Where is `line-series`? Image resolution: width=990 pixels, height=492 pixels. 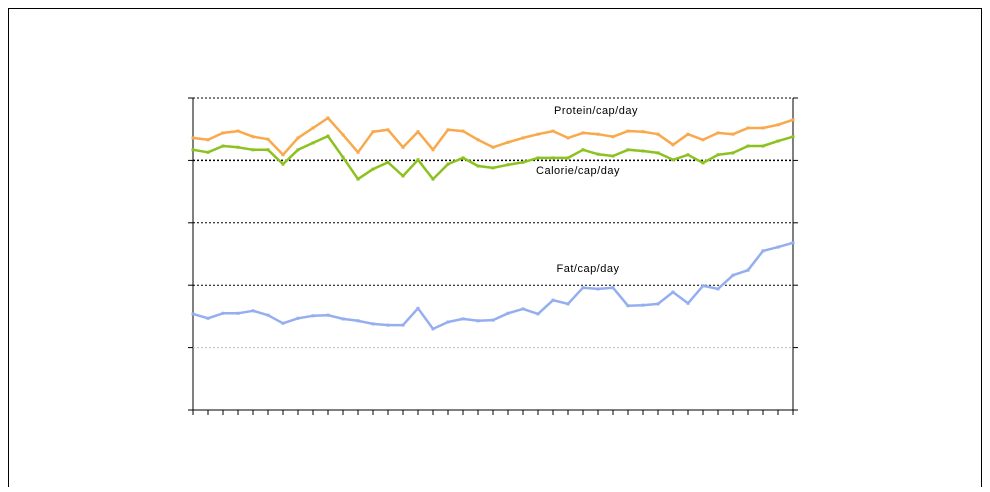 line-series is located at coordinates (493, 136).